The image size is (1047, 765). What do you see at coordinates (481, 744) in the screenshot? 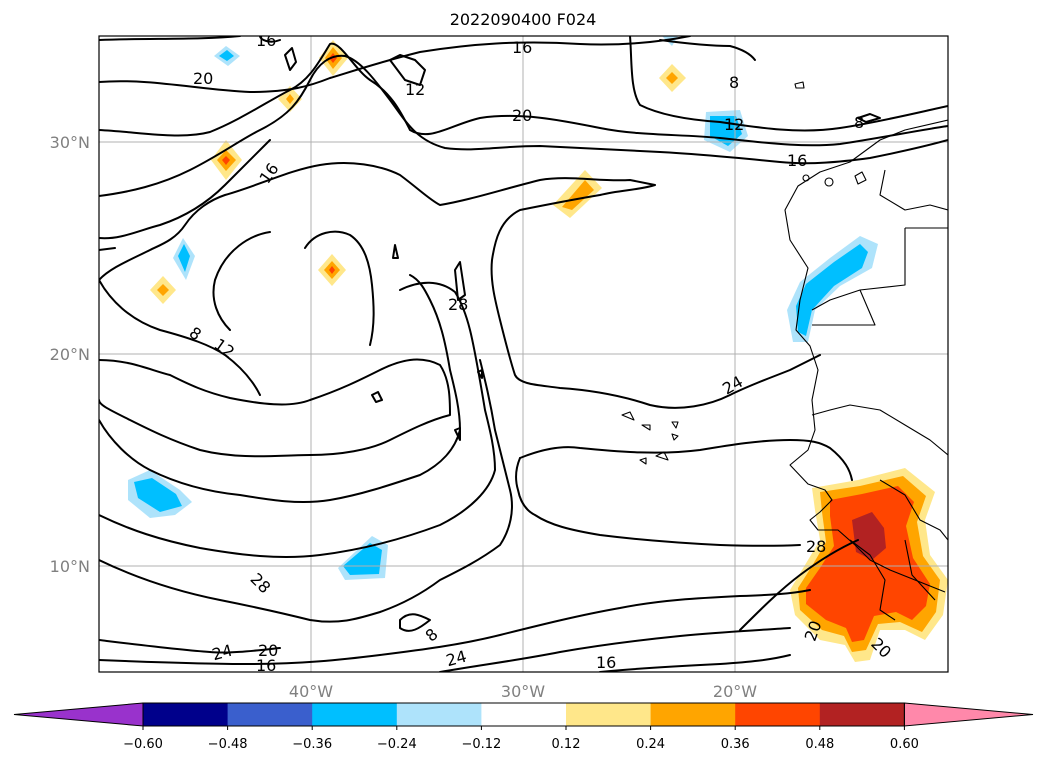
I see `colorbar-tick-label: −0.12` at bounding box center [481, 744].